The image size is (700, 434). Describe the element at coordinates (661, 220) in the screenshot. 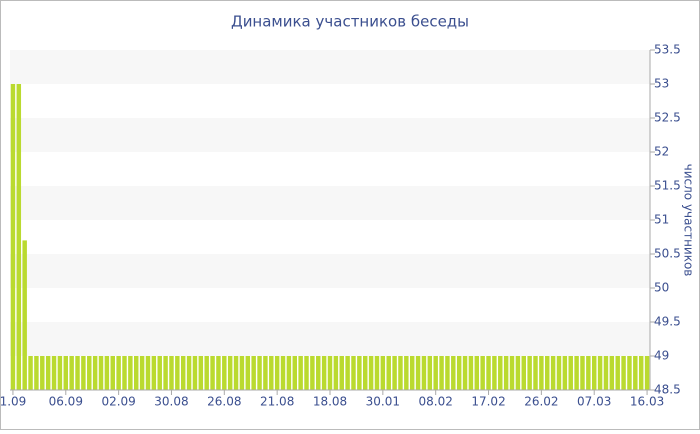

I see `y-tick-label: 51` at that location.